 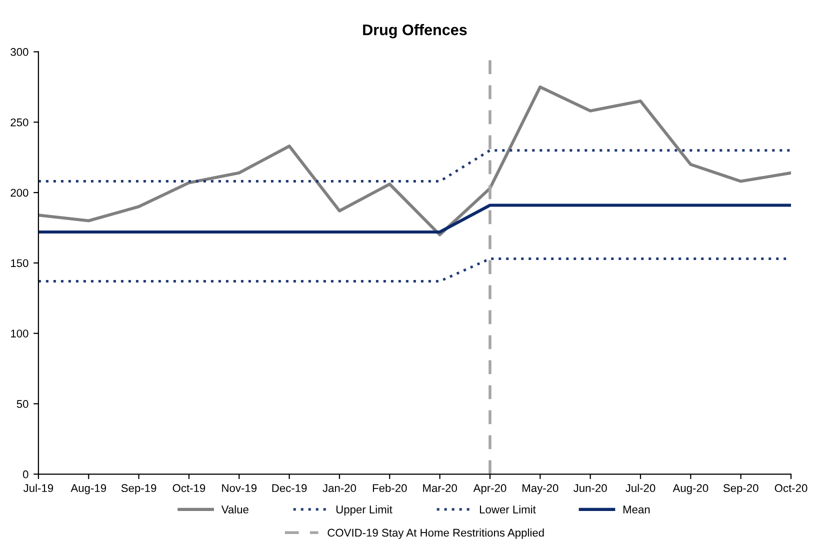 What do you see at coordinates (389, 488) in the screenshot?
I see `x-tick-label: Feb-20` at bounding box center [389, 488].